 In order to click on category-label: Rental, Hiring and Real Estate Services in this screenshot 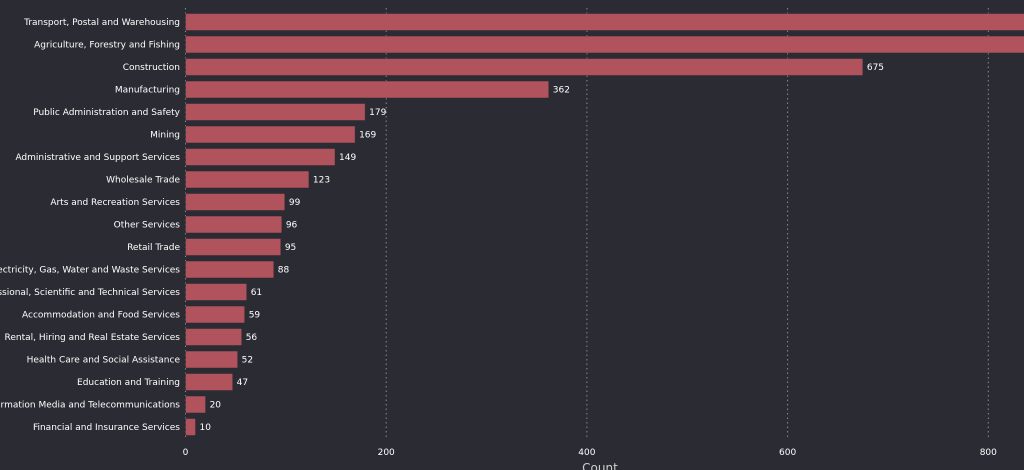, I will do `click(93, 338)`.